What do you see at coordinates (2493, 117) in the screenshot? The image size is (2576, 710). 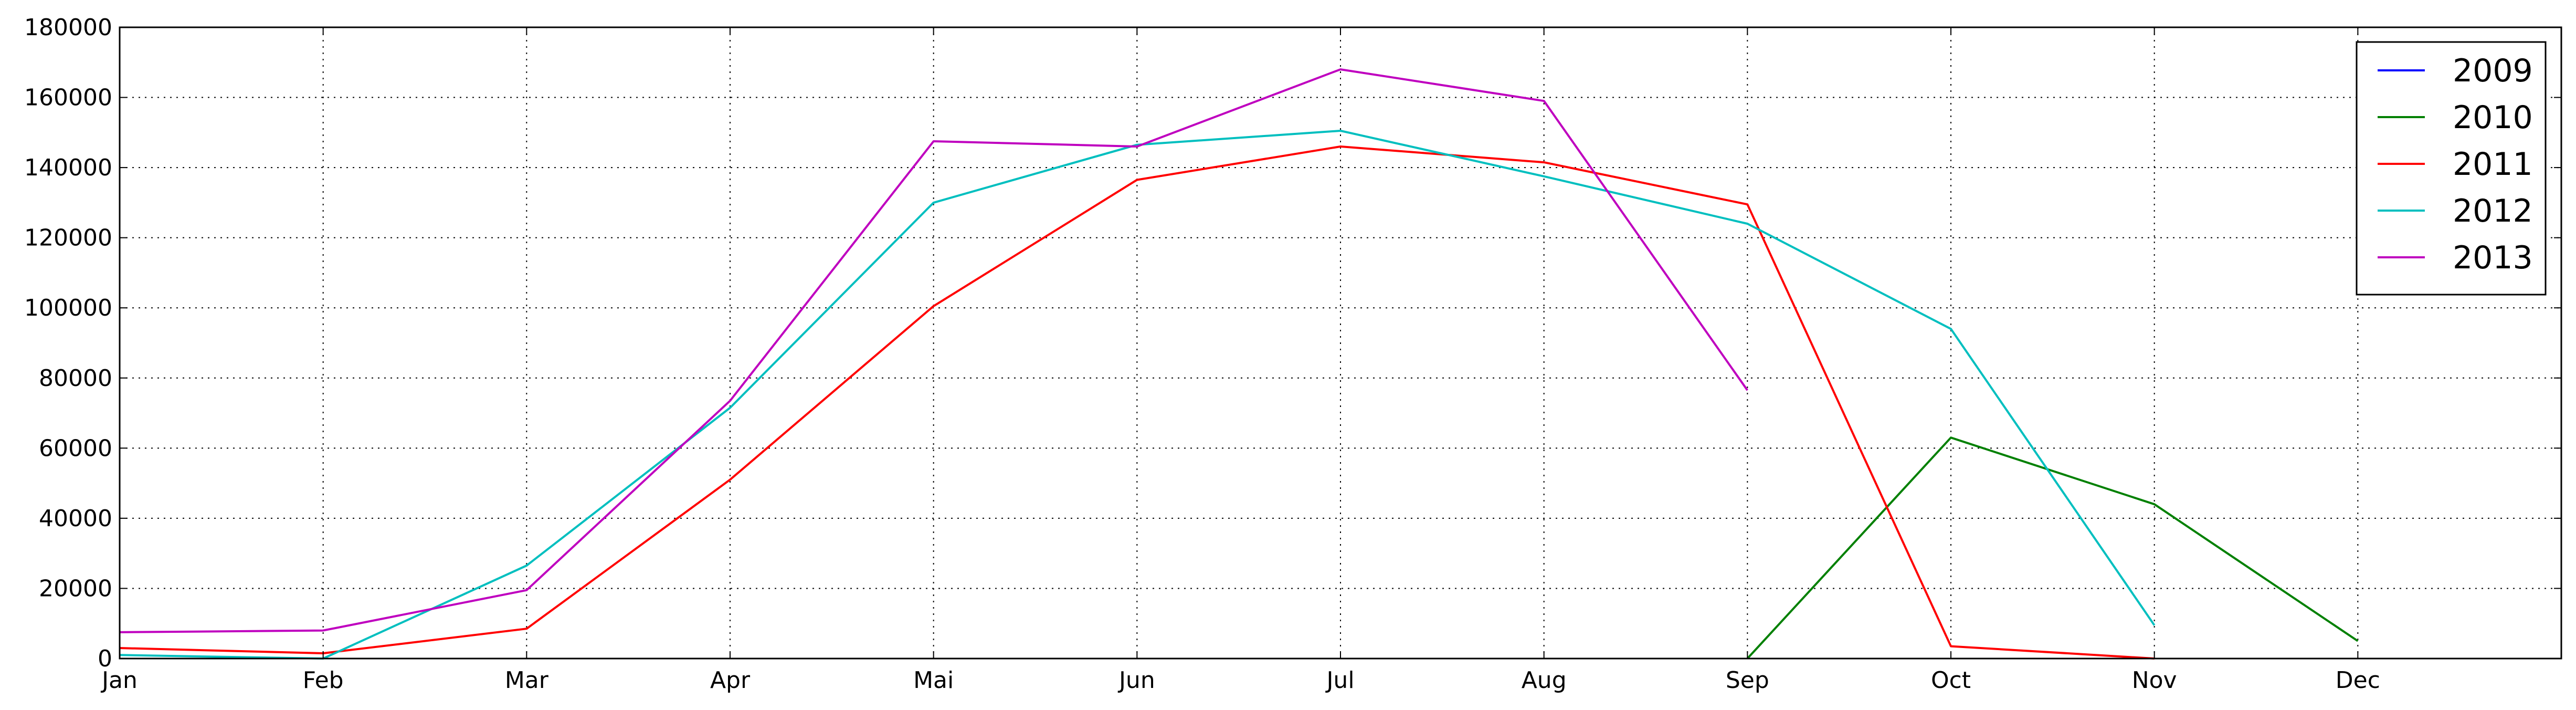 I see `legend-label-2010: 2010` at bounding box center [2493, 117].